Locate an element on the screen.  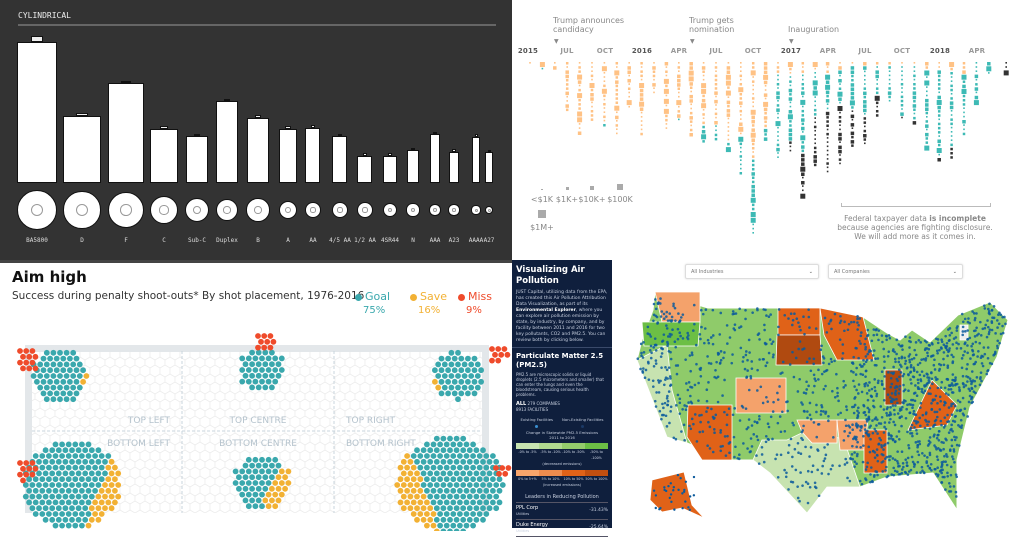
environmental-explorer-link: Environmental Explorer is located at coordinates (546, 310).